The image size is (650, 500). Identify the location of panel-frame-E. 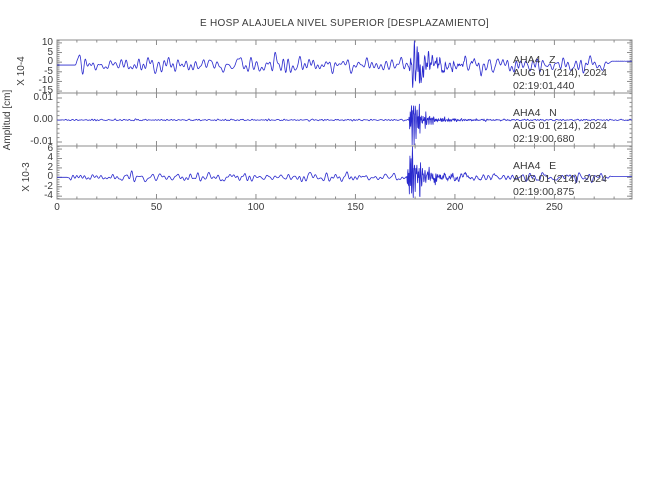
(344, 172).